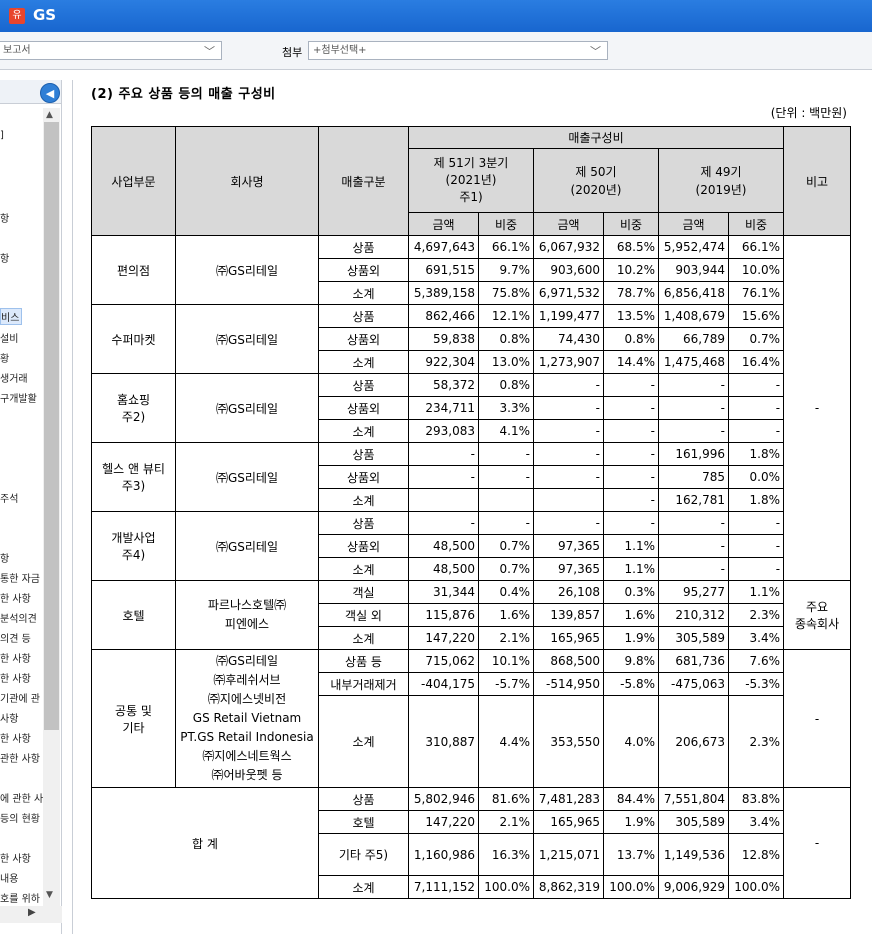 This screenshot has height=934, width=872. Describe the element at coordinates (5, 359) in the screenshot. I see `sidebar-item: 황` at that location.